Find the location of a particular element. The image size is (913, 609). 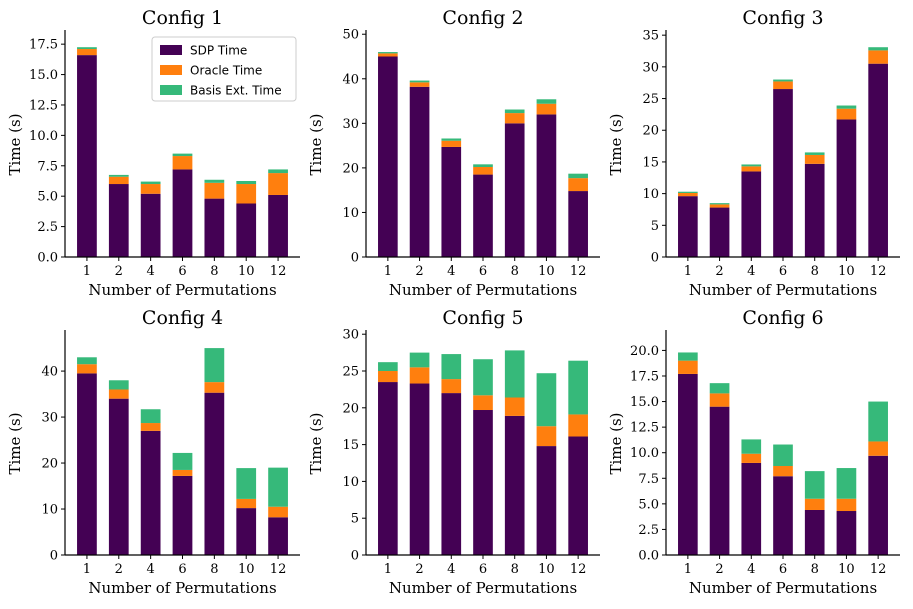

chart-title: Config 5 is located at coordinates (482, 318).